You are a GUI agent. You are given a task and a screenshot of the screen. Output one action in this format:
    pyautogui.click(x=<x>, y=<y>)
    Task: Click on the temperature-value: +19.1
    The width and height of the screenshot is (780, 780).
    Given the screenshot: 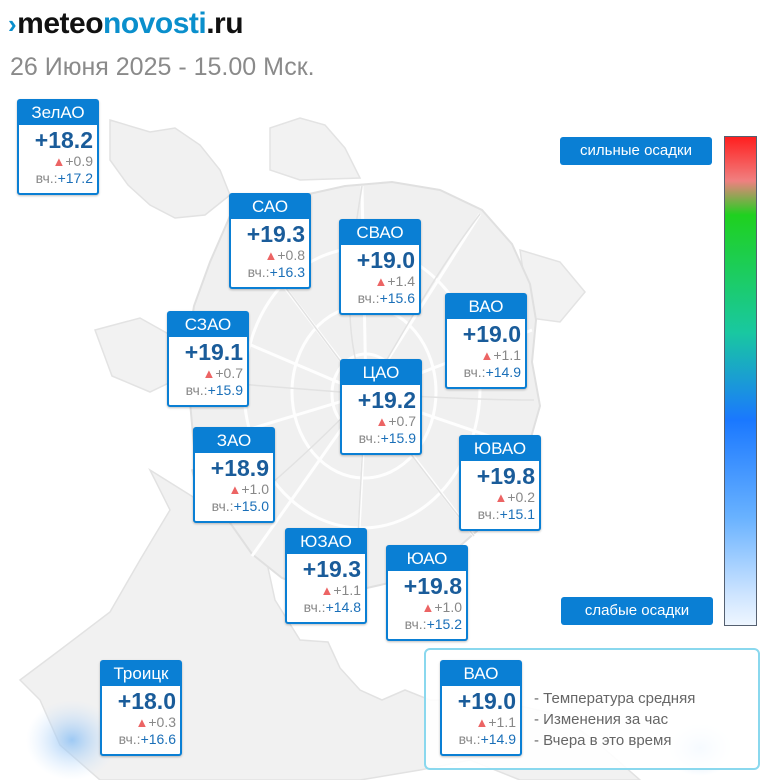 What is the action you would take?
    pyautogui.click(x=213, y=352)
    